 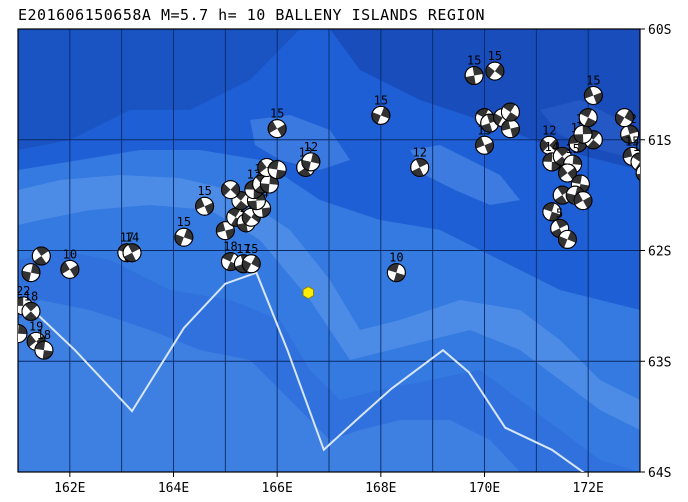 I want to click on epicenter-marker, so click(x=308, y=293).